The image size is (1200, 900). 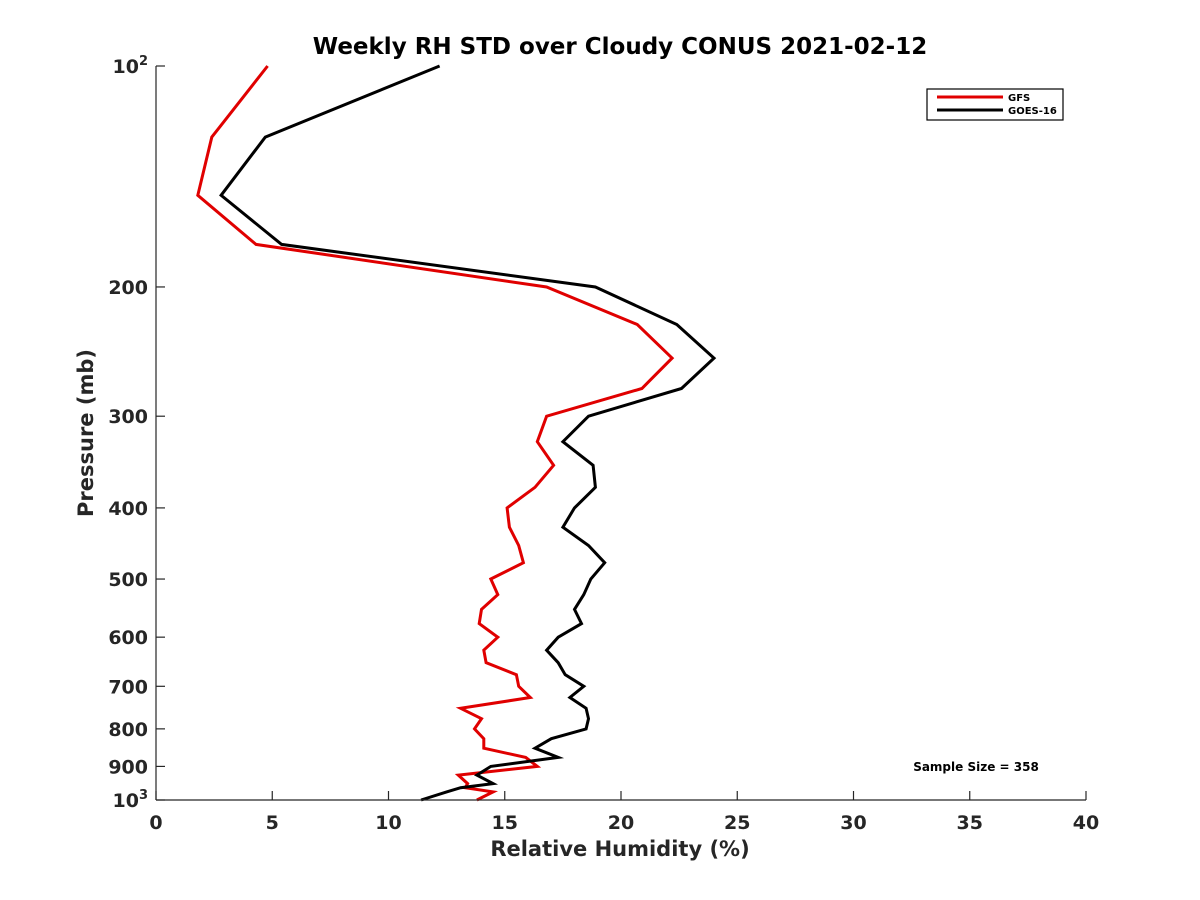 I want to click on y-ticks: 10² 200 300 400 500 600 700 800 900 10³, so click(x=136, y=433).